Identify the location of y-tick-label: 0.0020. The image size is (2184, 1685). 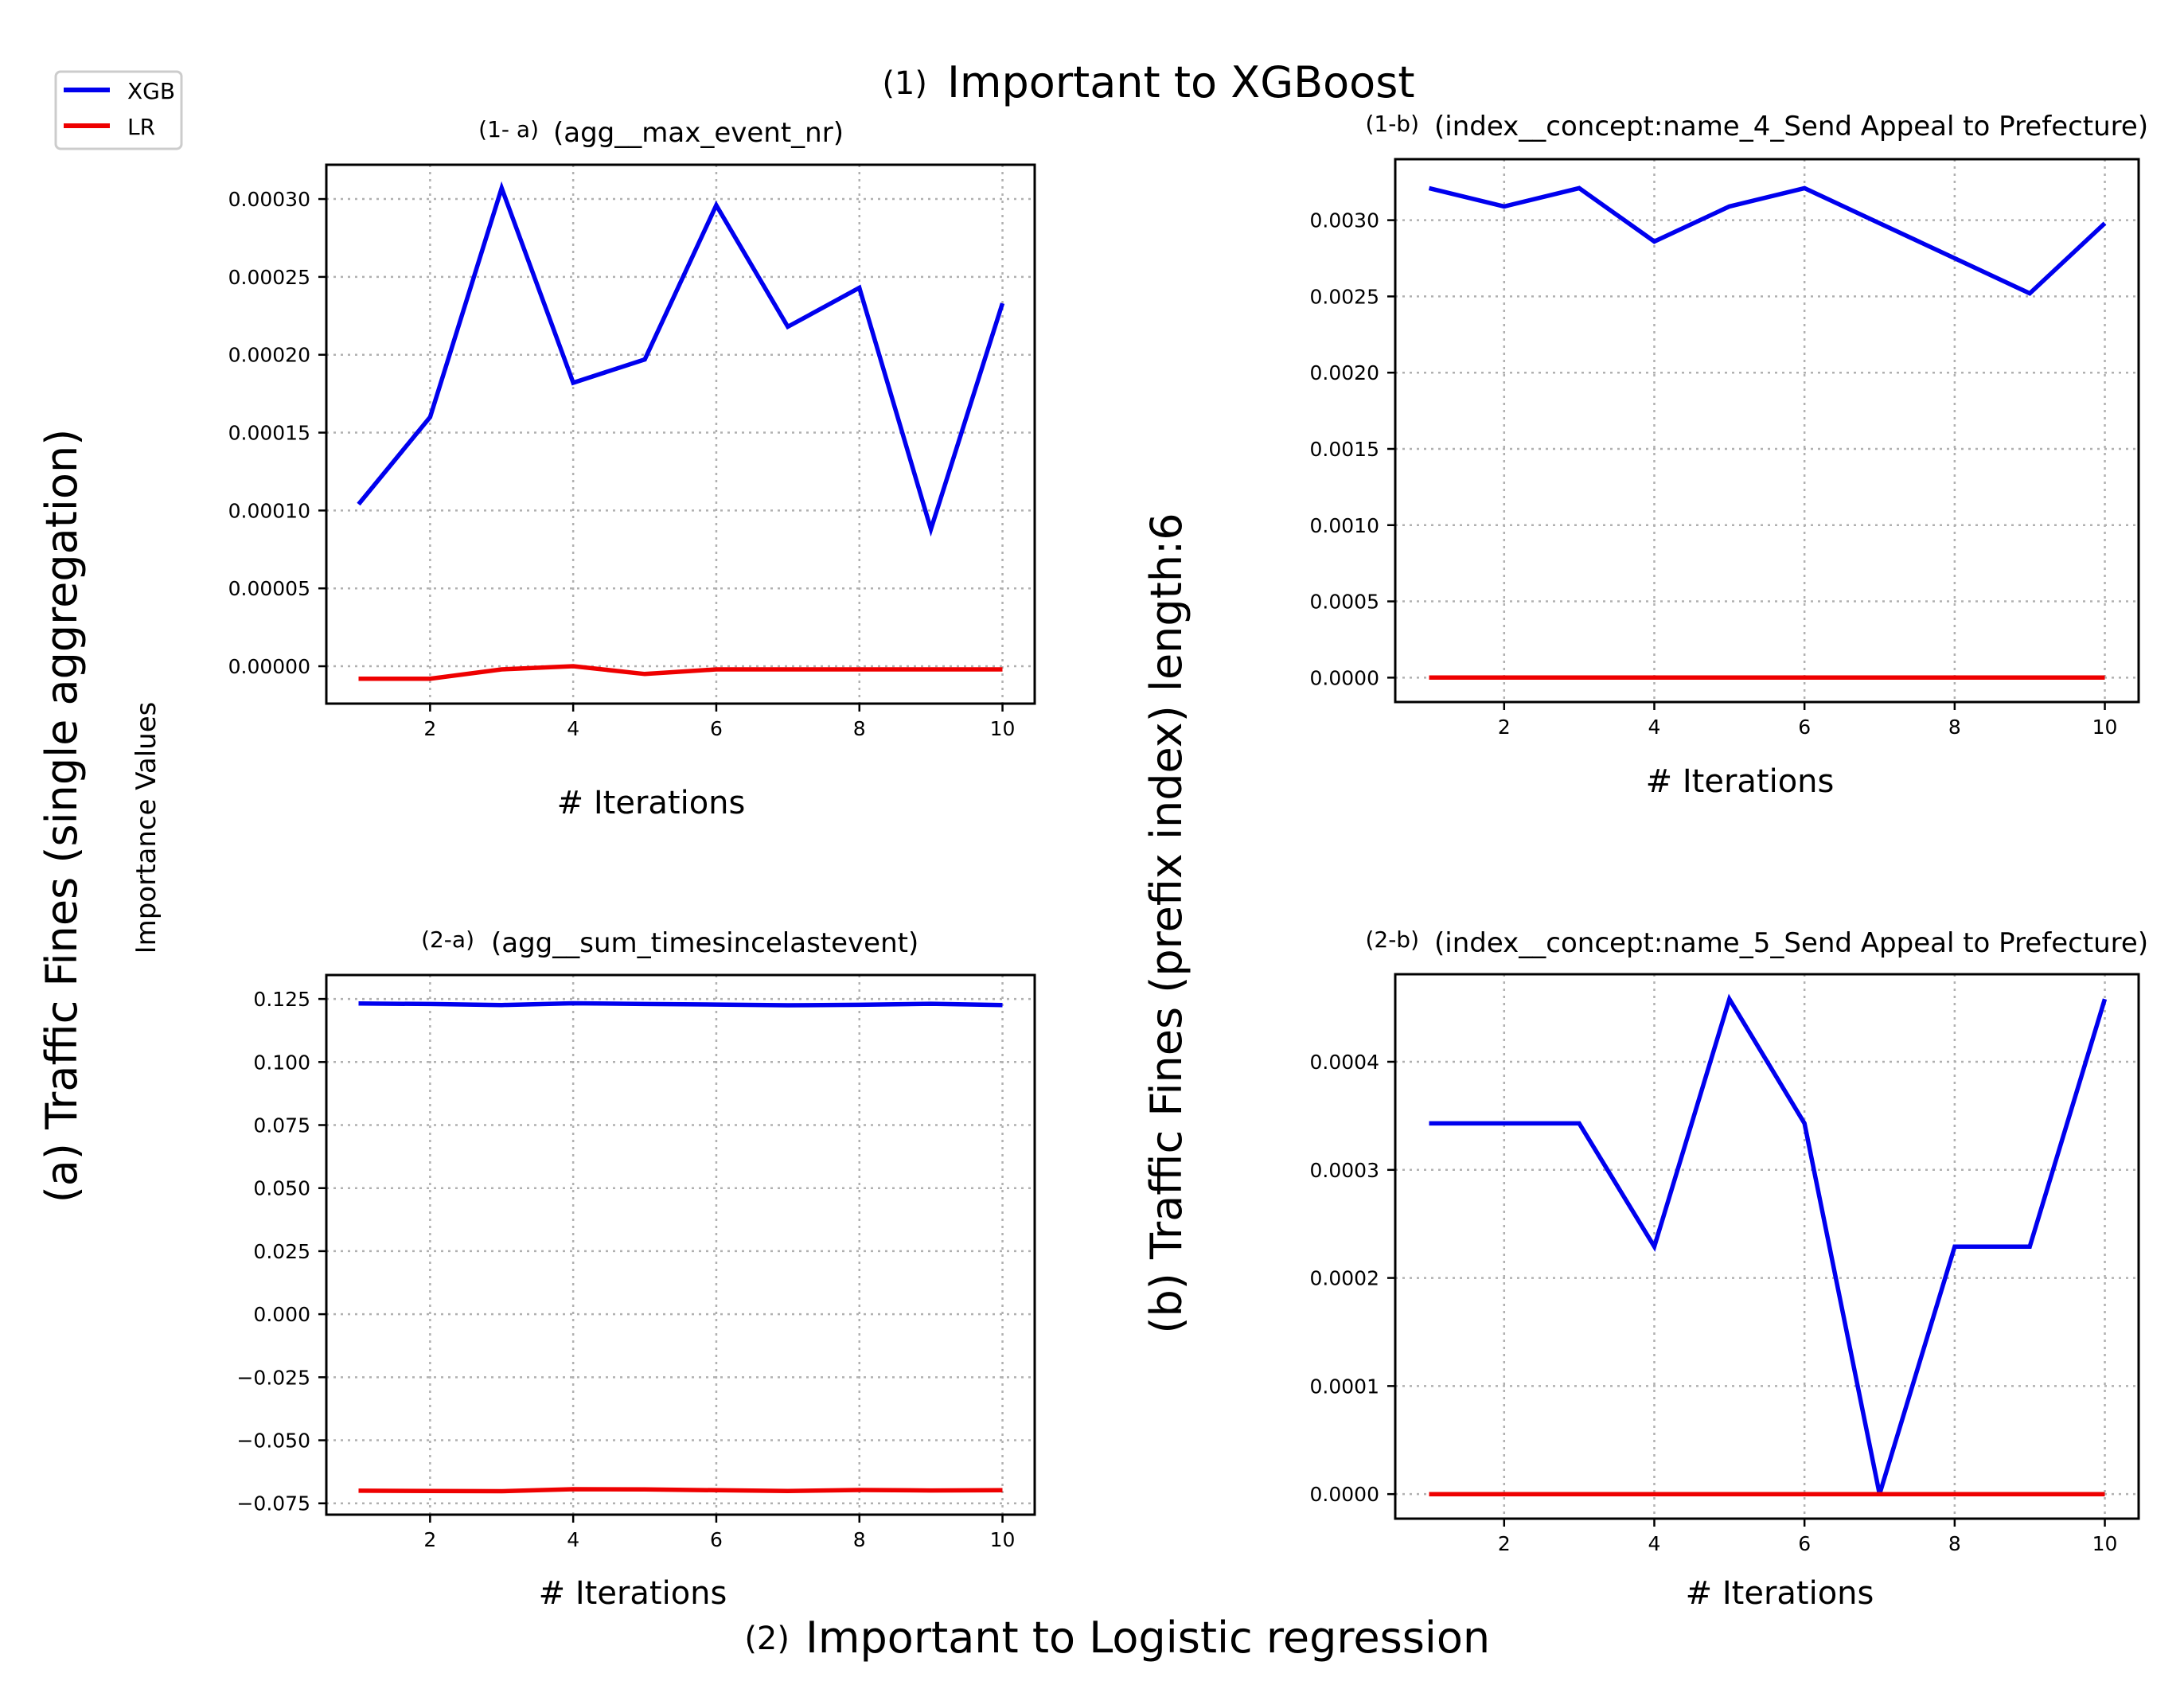
(1344, 372).